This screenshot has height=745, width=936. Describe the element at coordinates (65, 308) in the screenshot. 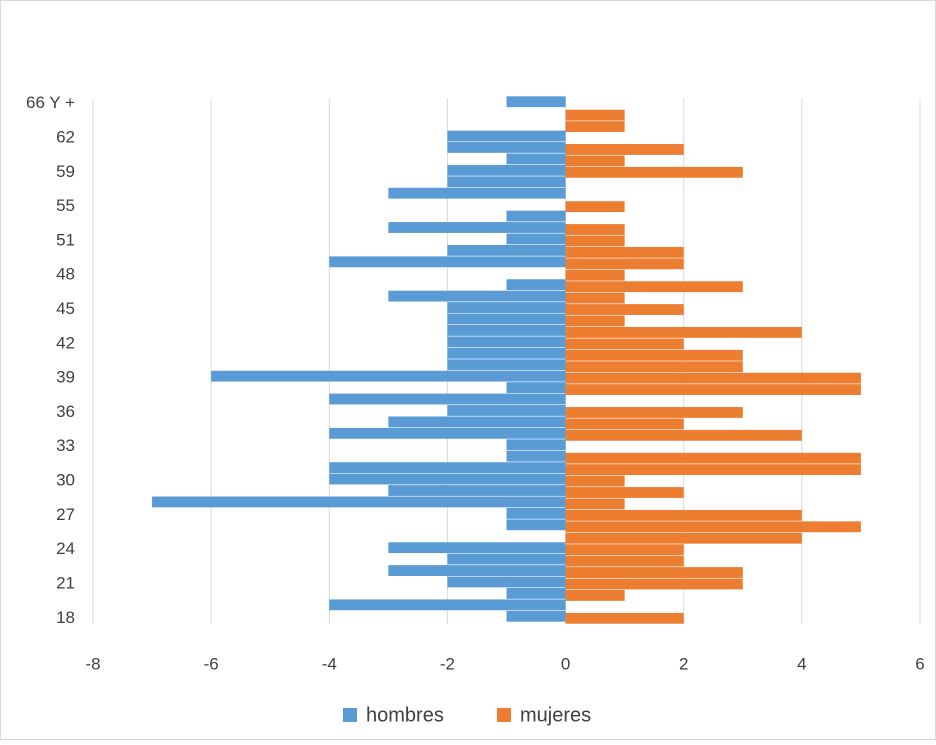

I see `y-tick-label: 45` at that location.